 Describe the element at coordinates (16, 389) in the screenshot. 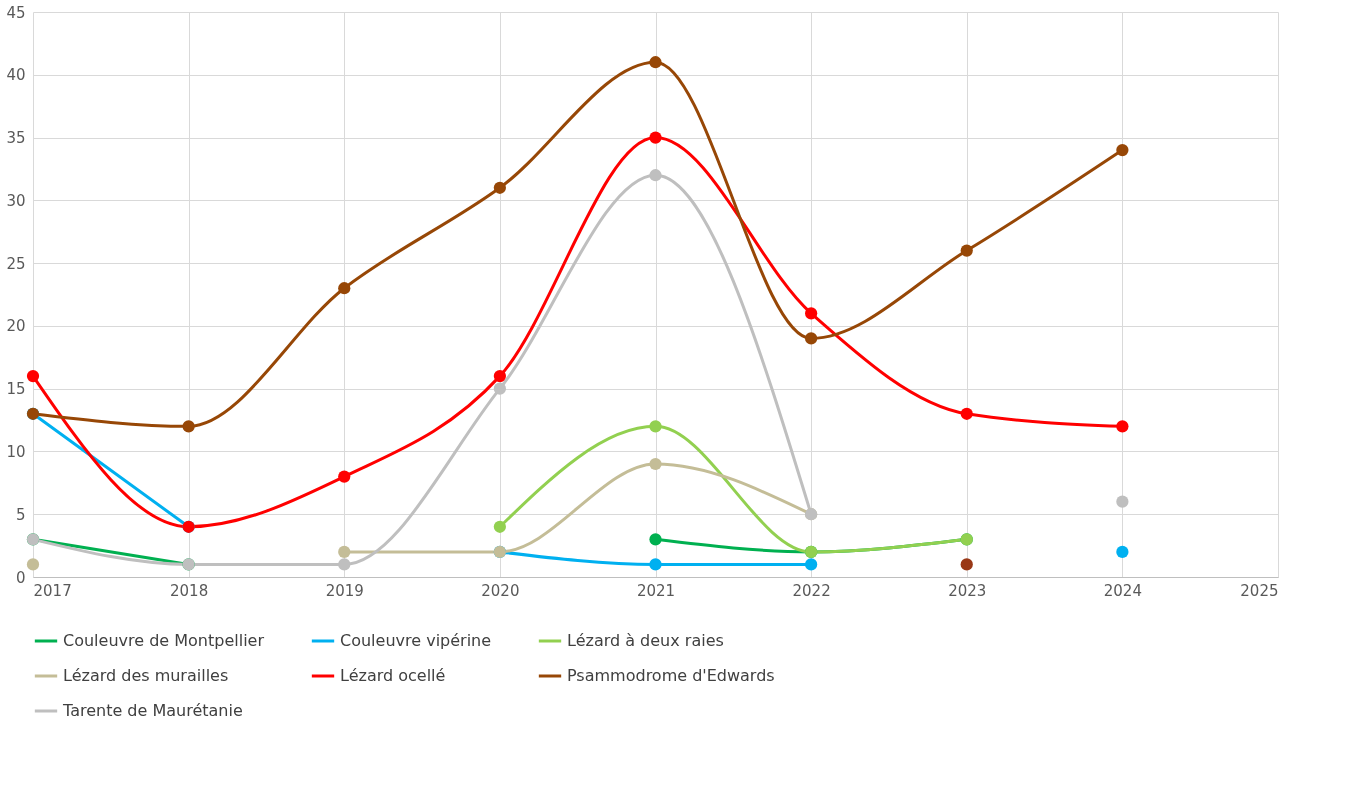

I see `y-tick-label: 15` at that location.